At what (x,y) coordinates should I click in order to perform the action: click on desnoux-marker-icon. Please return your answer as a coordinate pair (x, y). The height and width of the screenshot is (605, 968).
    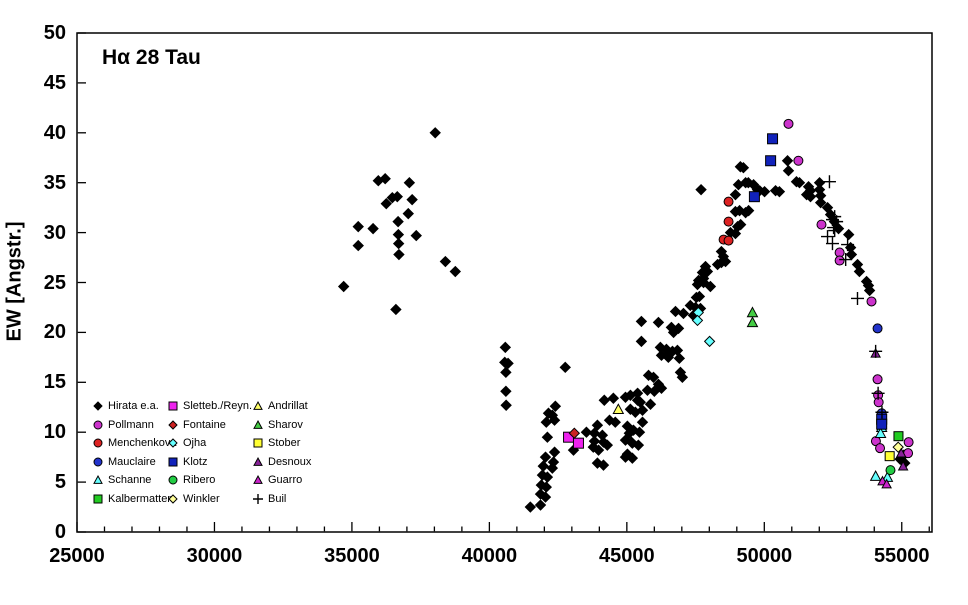
    Looking at the image, I should click on (258, 461).